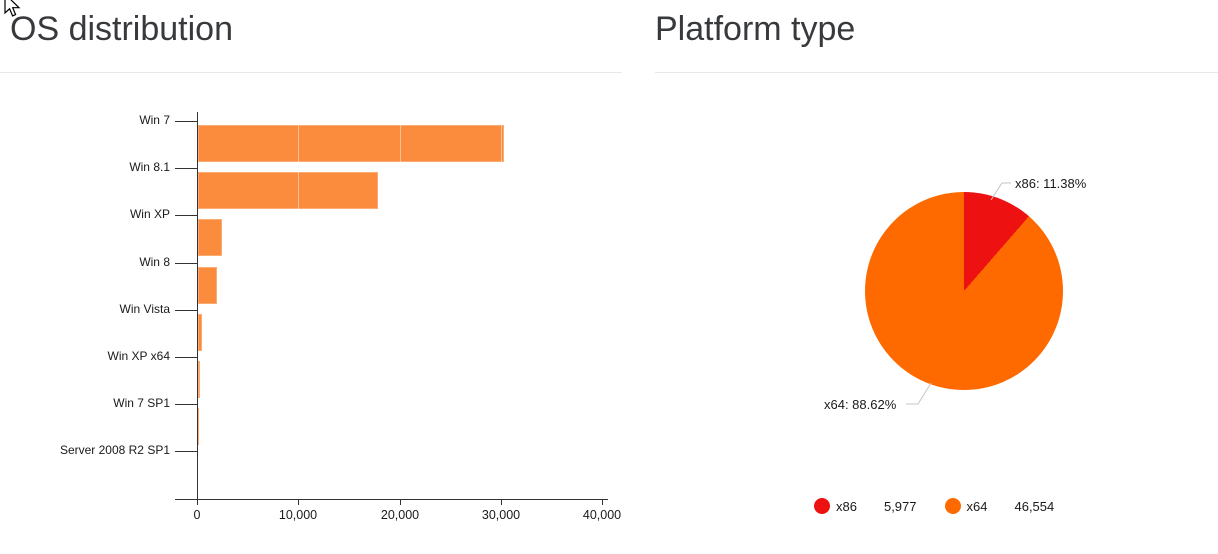 This screenshot has width=1218, height=554. I want to click on legend-swatch-x86, so click(822, 506).